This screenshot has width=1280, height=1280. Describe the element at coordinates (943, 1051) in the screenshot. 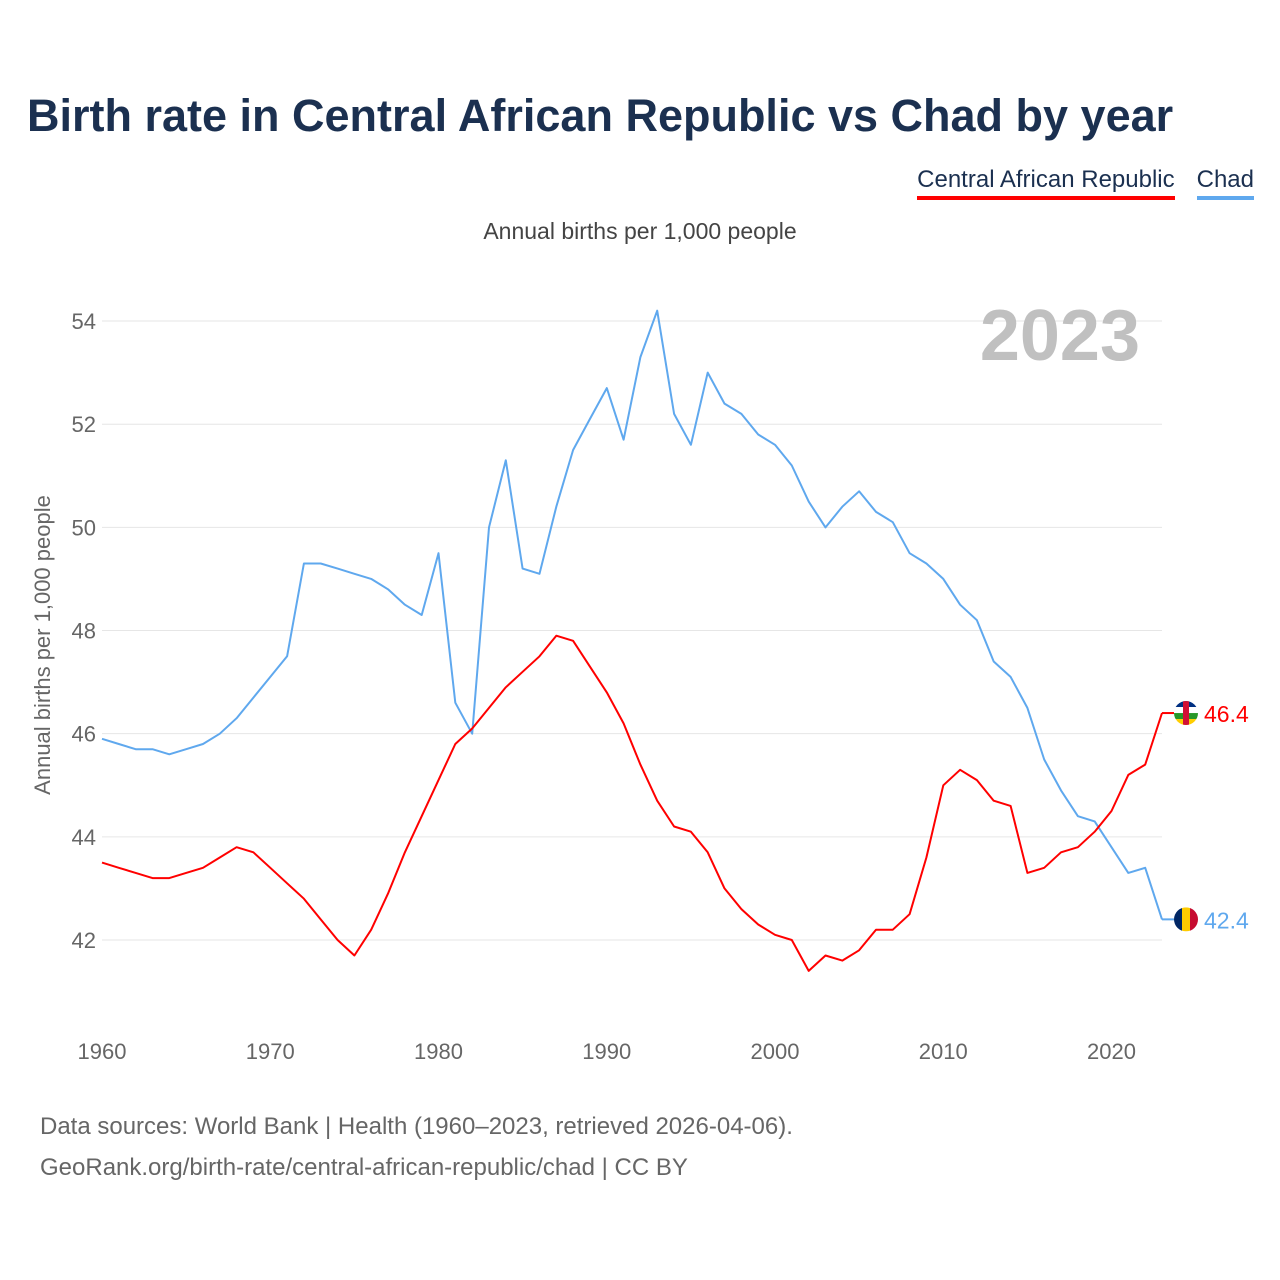

I see `x-tick-label: 2010` at that location.